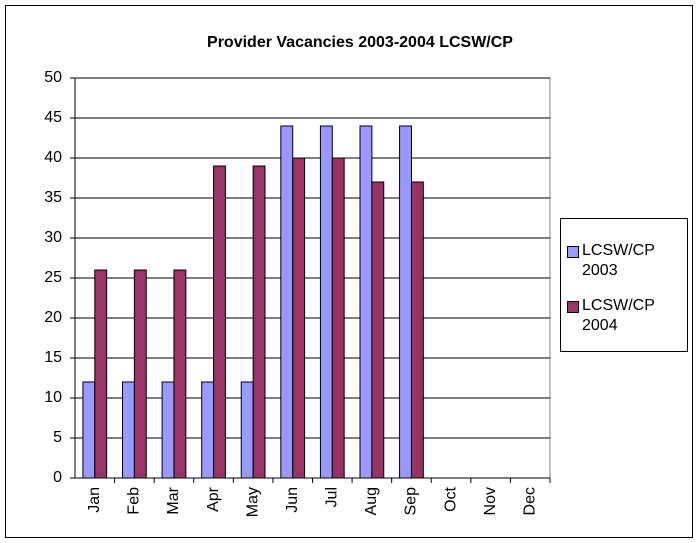 Image resolution: width=698 pixels, height=543 pixels. I want to click on legend-label: LCSW/CP 2004, so click(618, 315).